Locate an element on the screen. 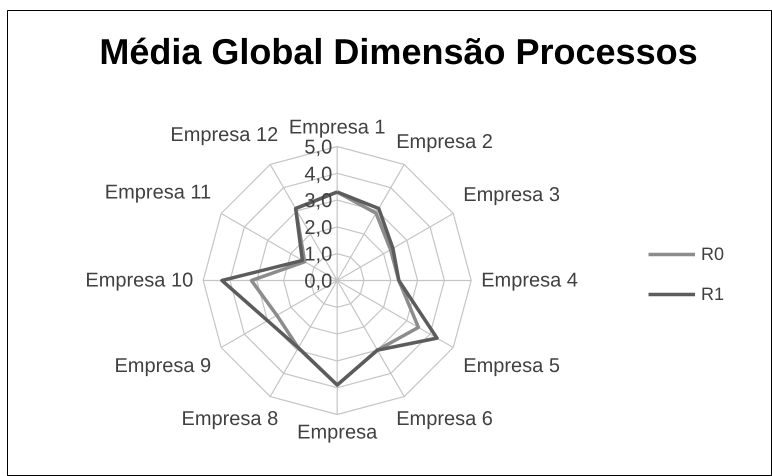 This screenshot has height=476, width=772. spoke-label: Empresa 5 is located at coordinates (511, 365).